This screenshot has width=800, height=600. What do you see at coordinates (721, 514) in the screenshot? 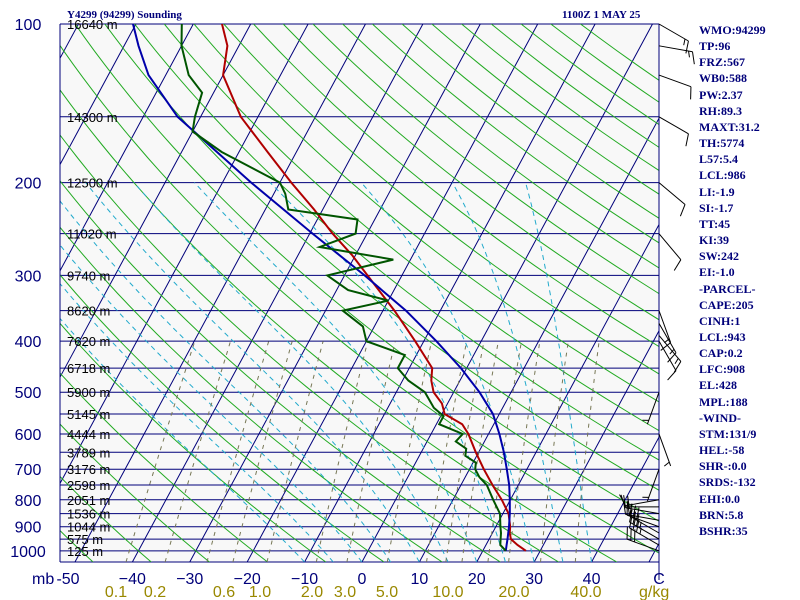
I see `stat-item: BRN:5.8` at bounding box center [721, 514].